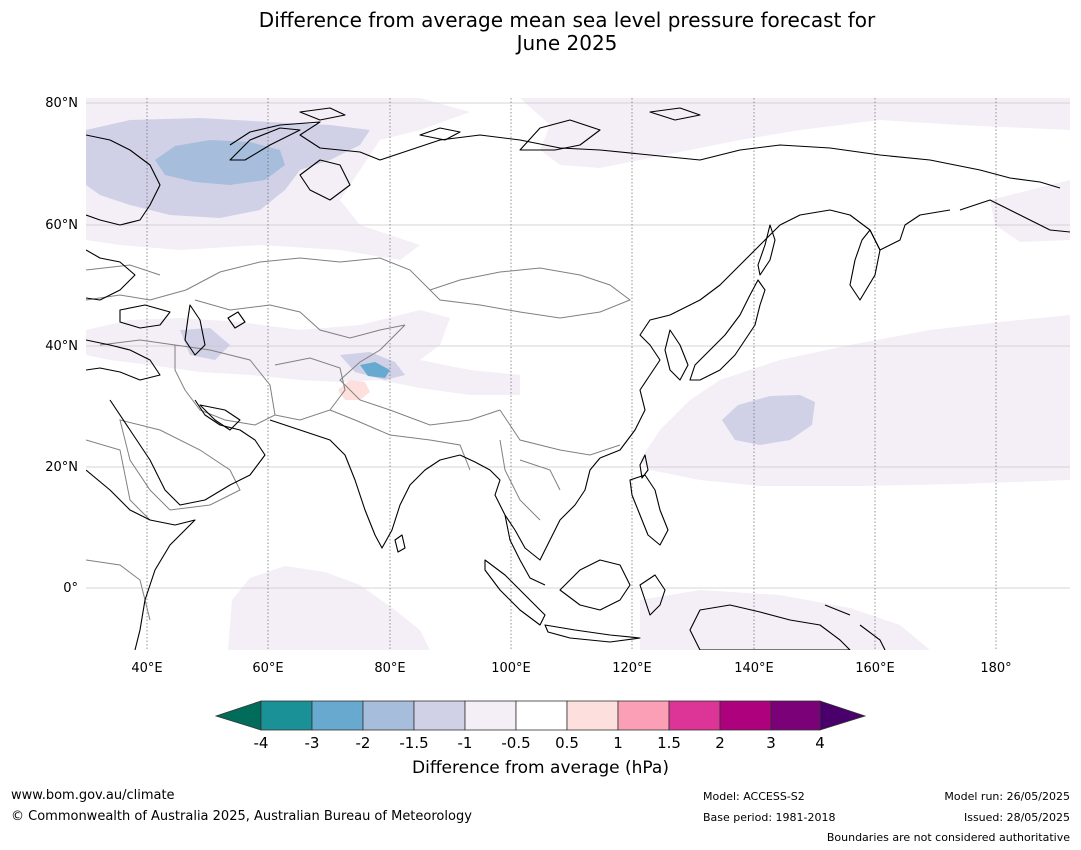 The height and width of the screenshot is (850, 1081). I want to click on coast-borneo, so click(595, 585).